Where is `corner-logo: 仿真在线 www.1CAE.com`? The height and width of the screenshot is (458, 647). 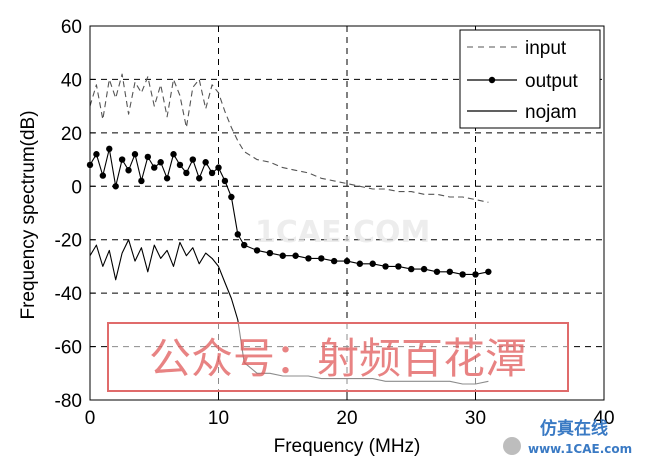
corner-logo: 仿真在线 www.1CAE.com is located at coordinates (567, 437).